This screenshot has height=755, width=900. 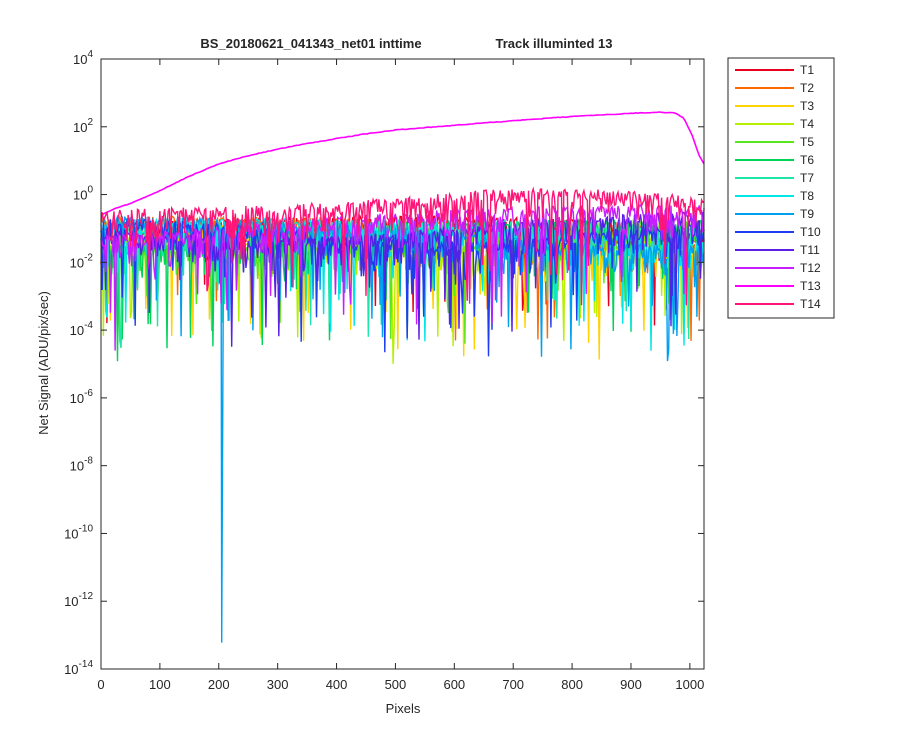 I want to click on series-line-t14, so click(x=402, y=246).